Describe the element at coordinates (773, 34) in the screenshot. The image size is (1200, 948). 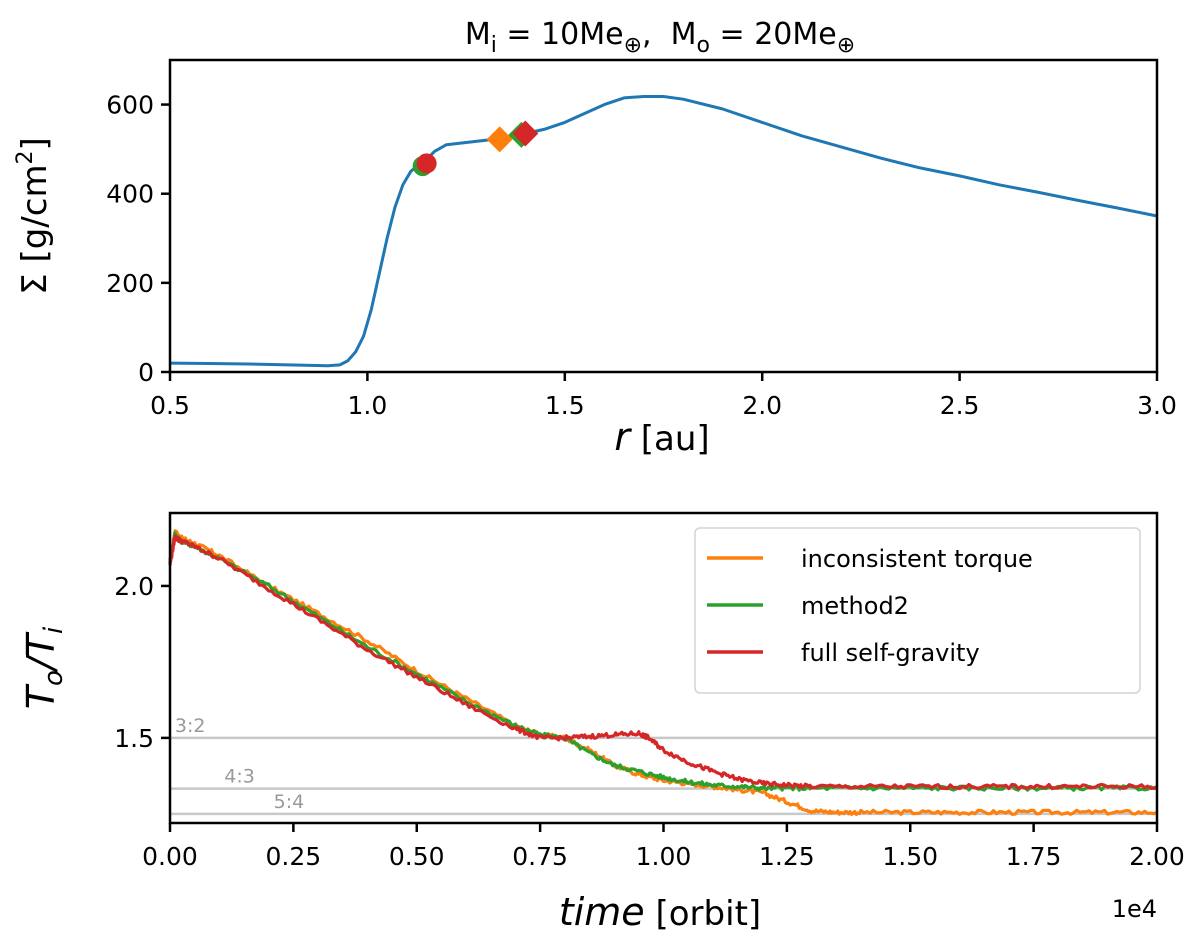
I see `title-eq2: = 20Me` at that location.